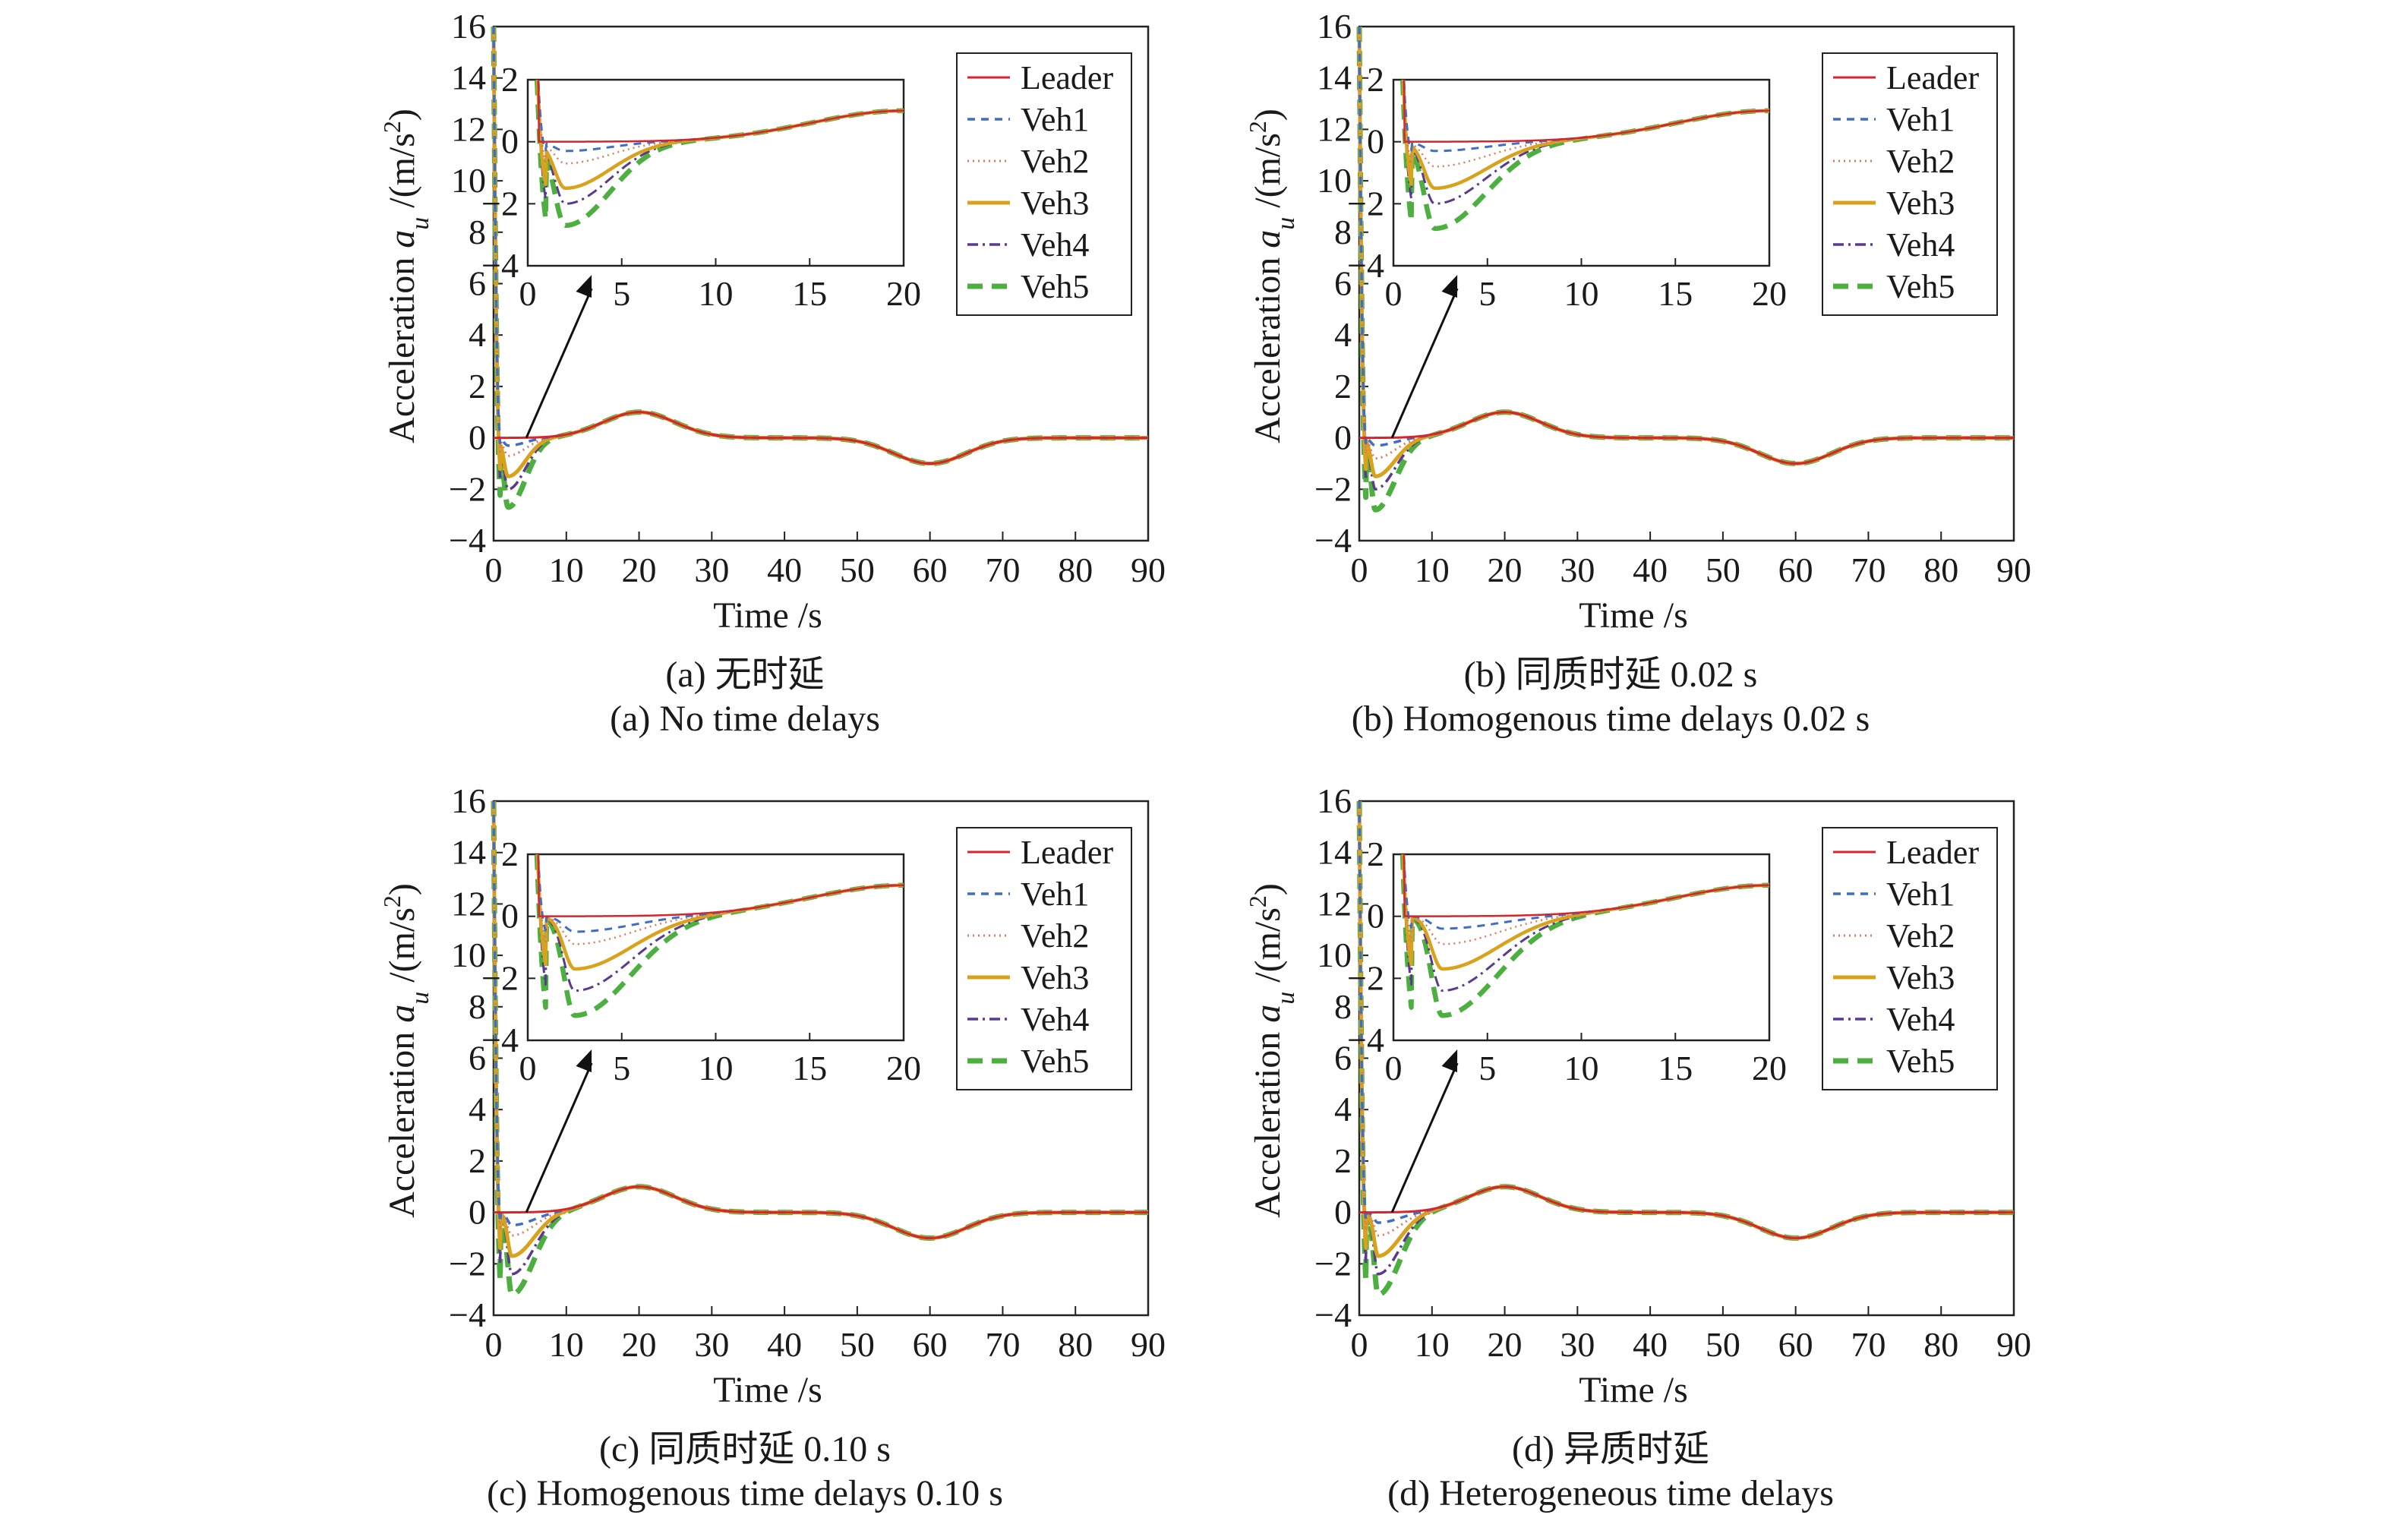  Describe the element at coordinates (1067, 78) in the screenshot. I see `legend-label: Leader` at that location.